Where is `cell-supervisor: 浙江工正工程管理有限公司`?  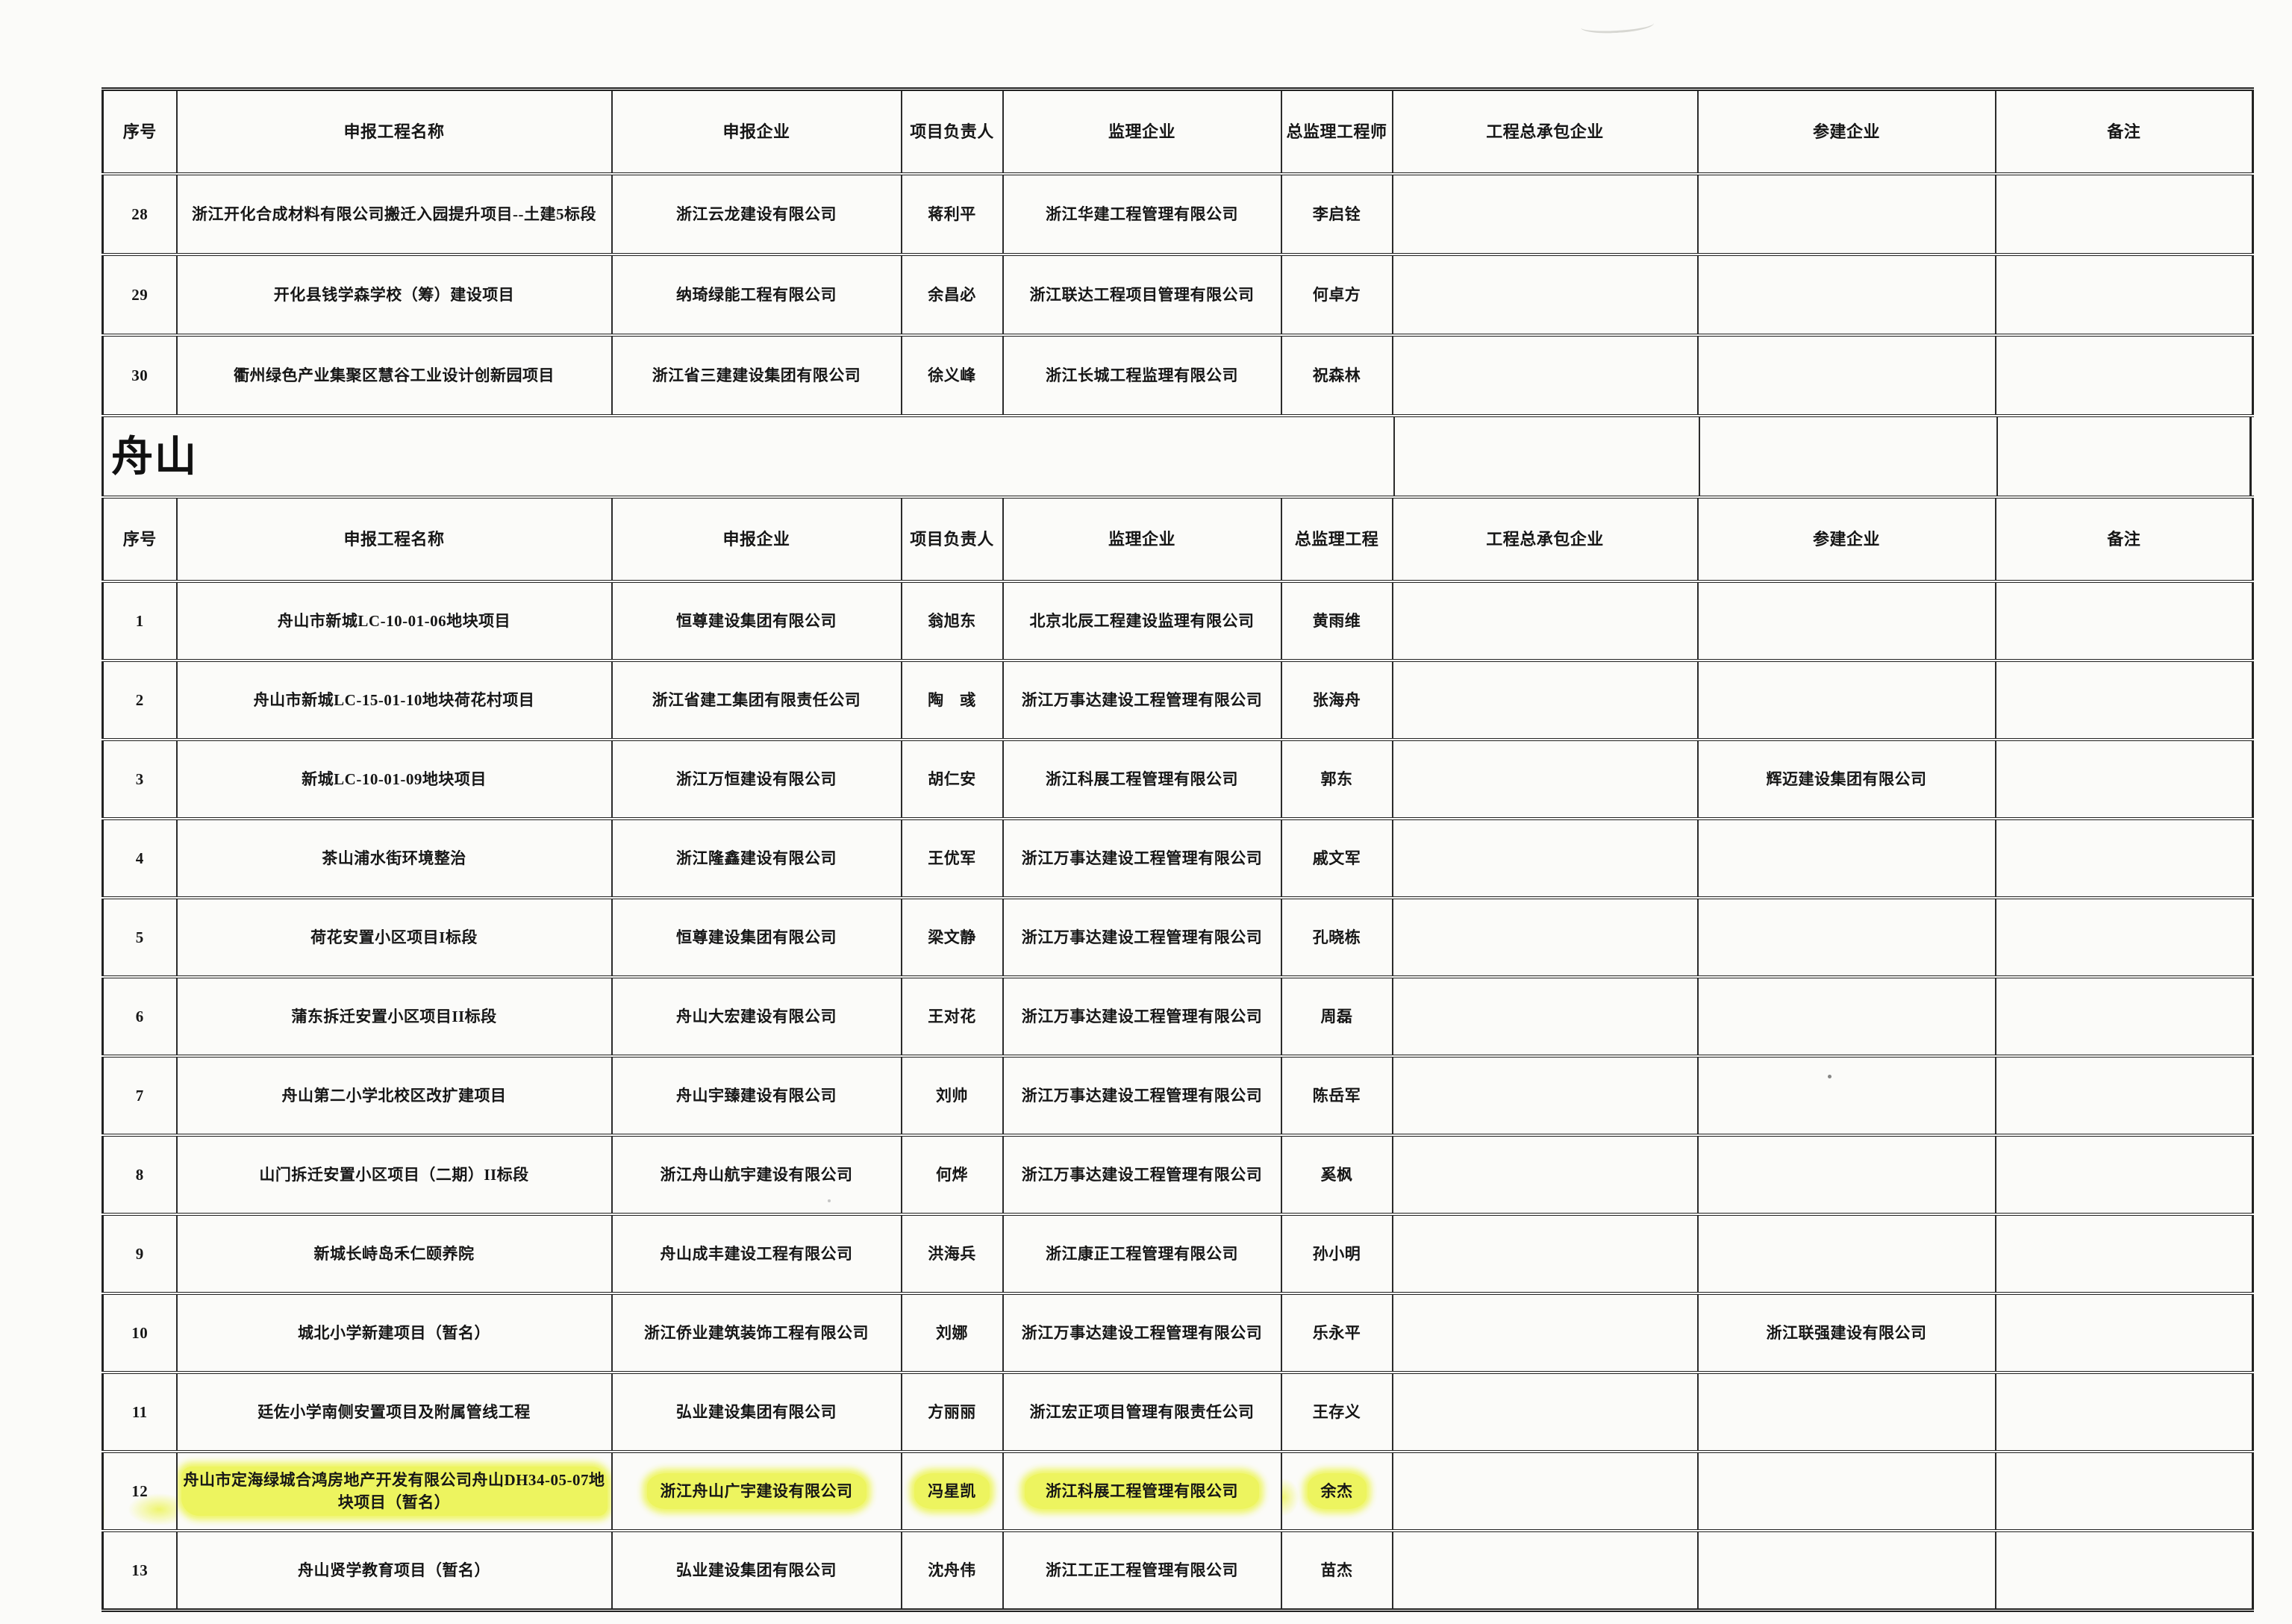 cell-supervisor: 浙江工正工程管理有限公司 is located at coordinates (1142, 1571).